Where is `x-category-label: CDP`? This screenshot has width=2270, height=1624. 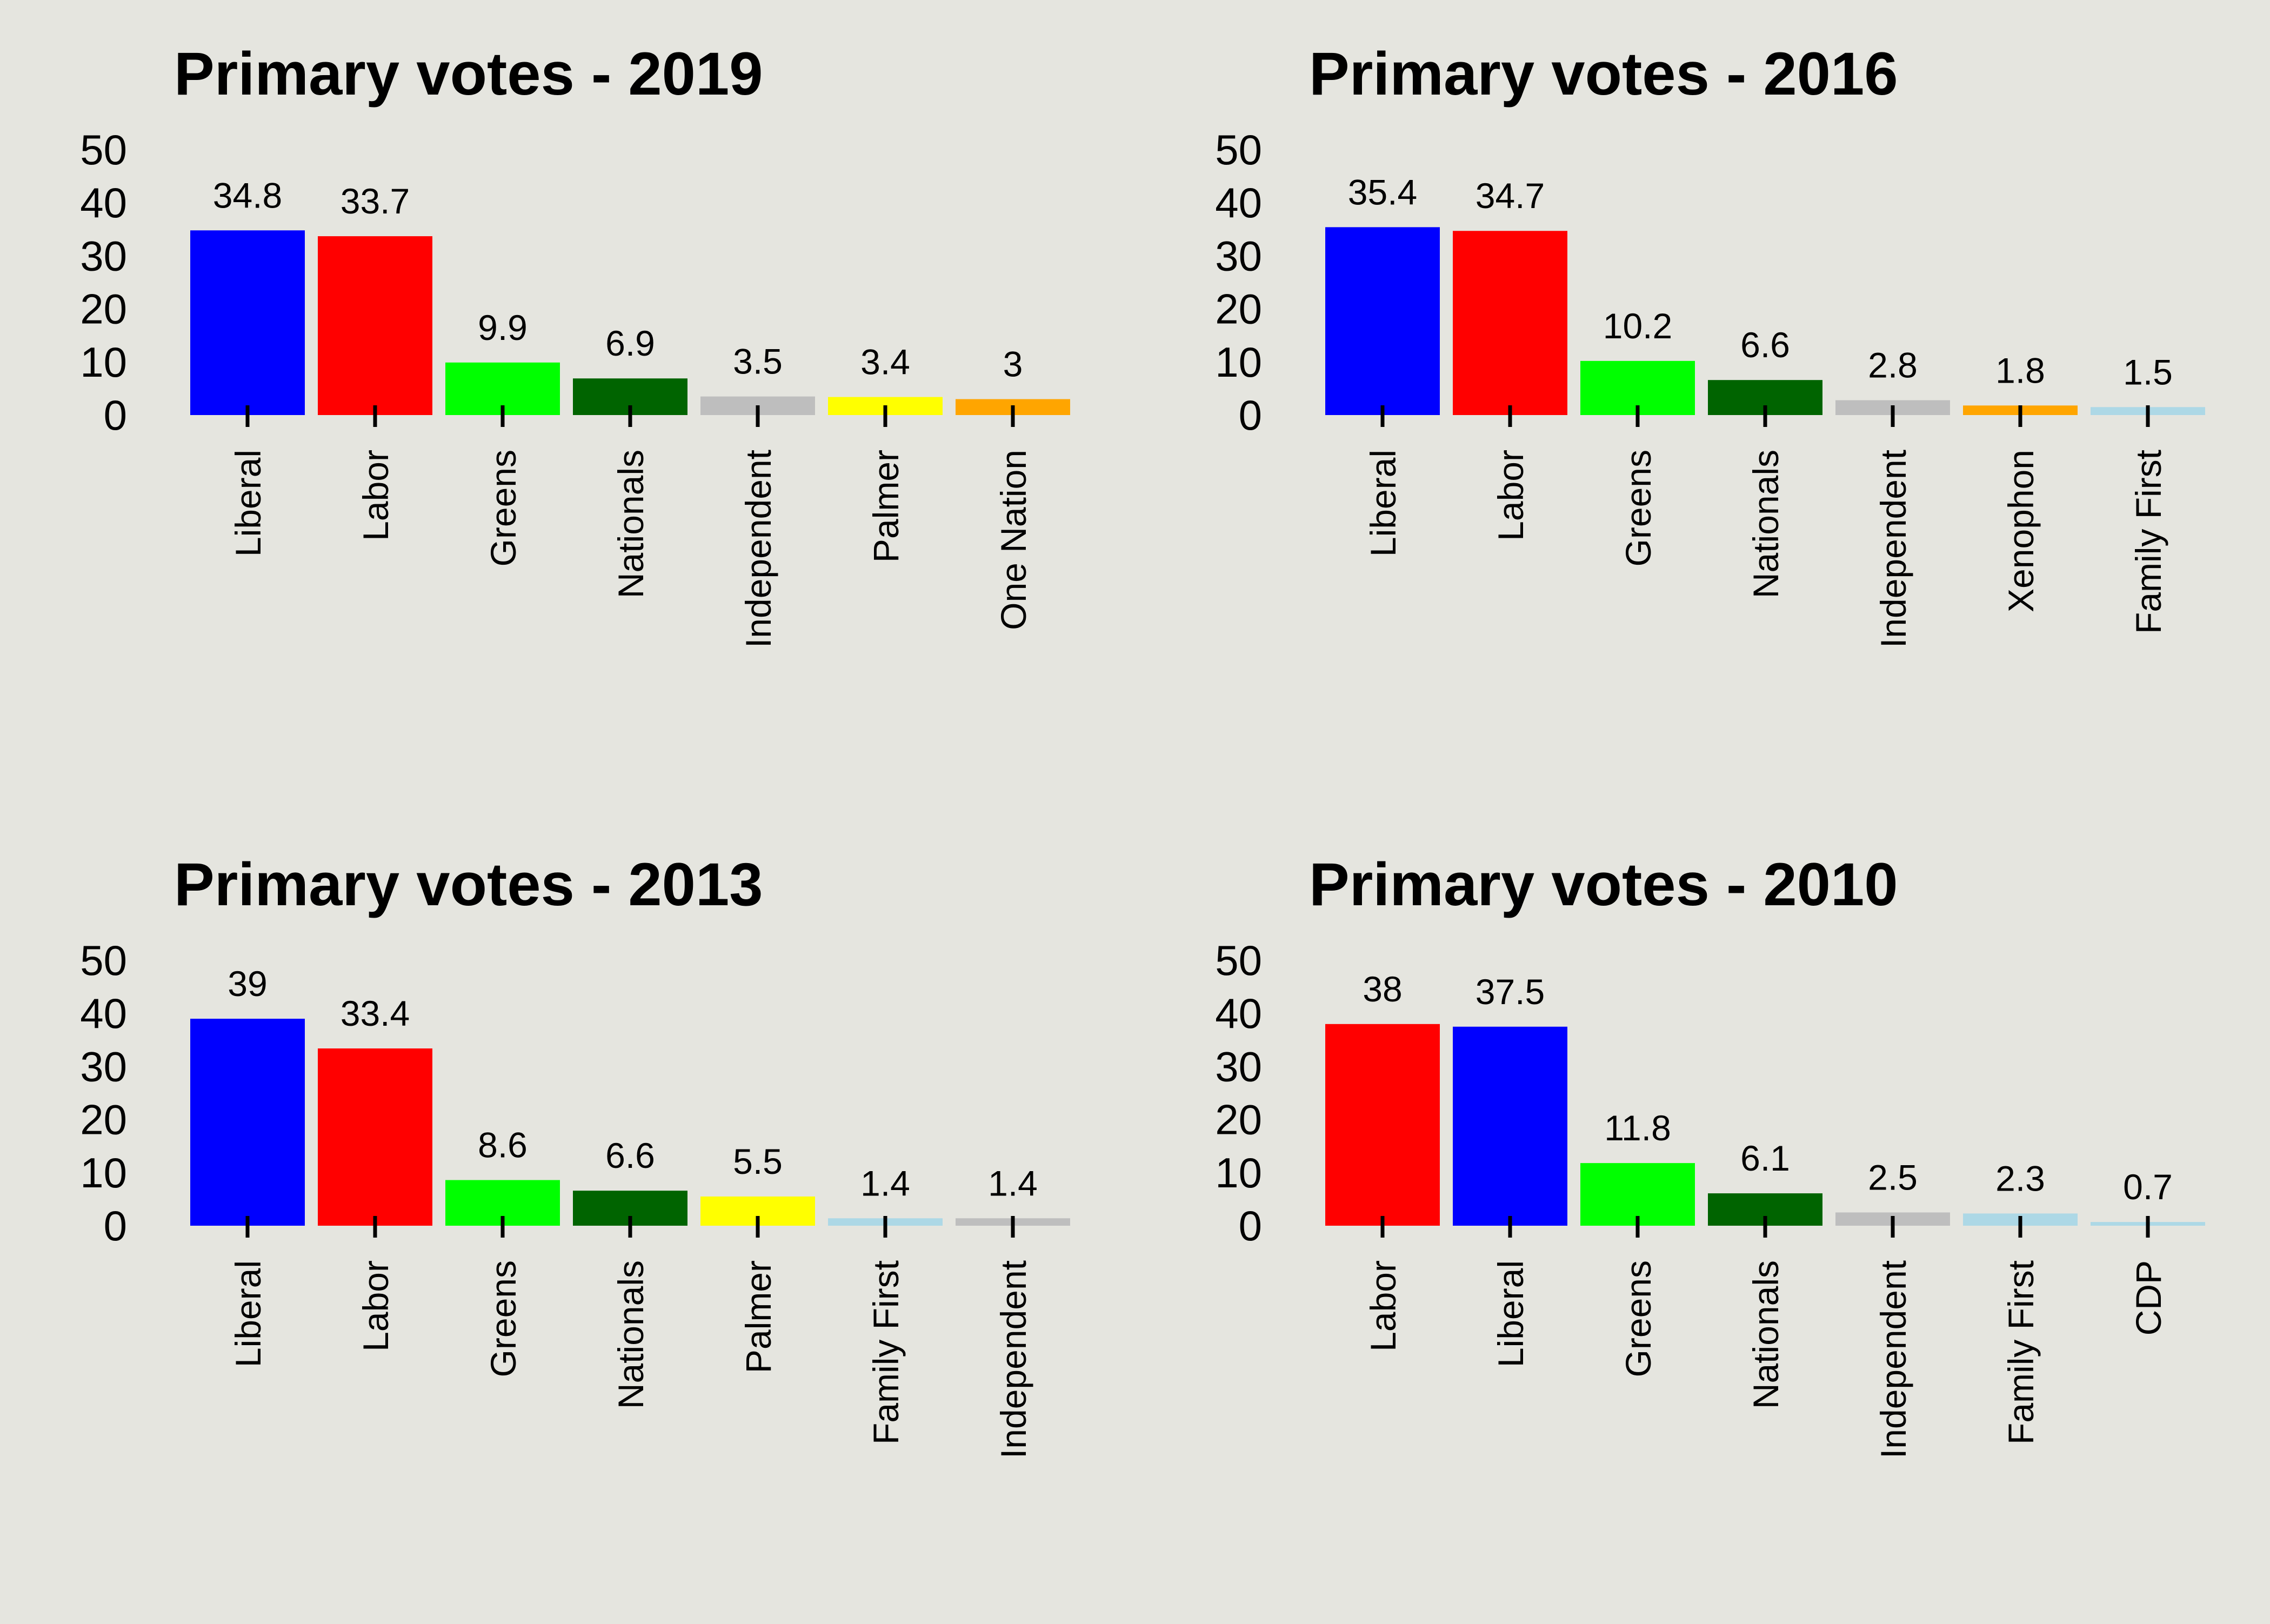 x-category-label: CDP is located at coordinates (2148, 1297).